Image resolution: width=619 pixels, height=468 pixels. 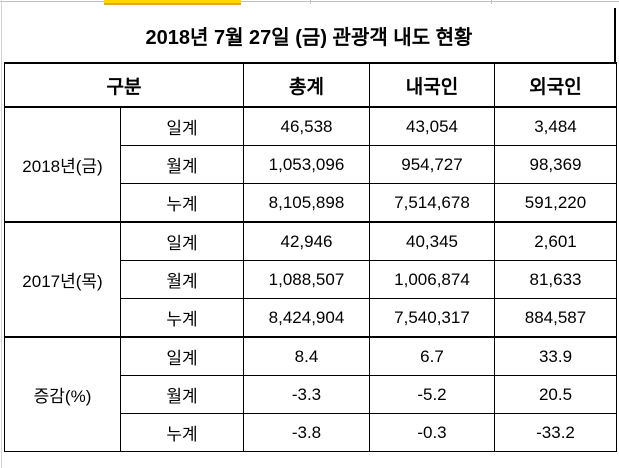 What do you see at coordinates (432, 203) in the screenshot?
I see `cell-domestic: 7,514,678` at bounding box center [432, 203].